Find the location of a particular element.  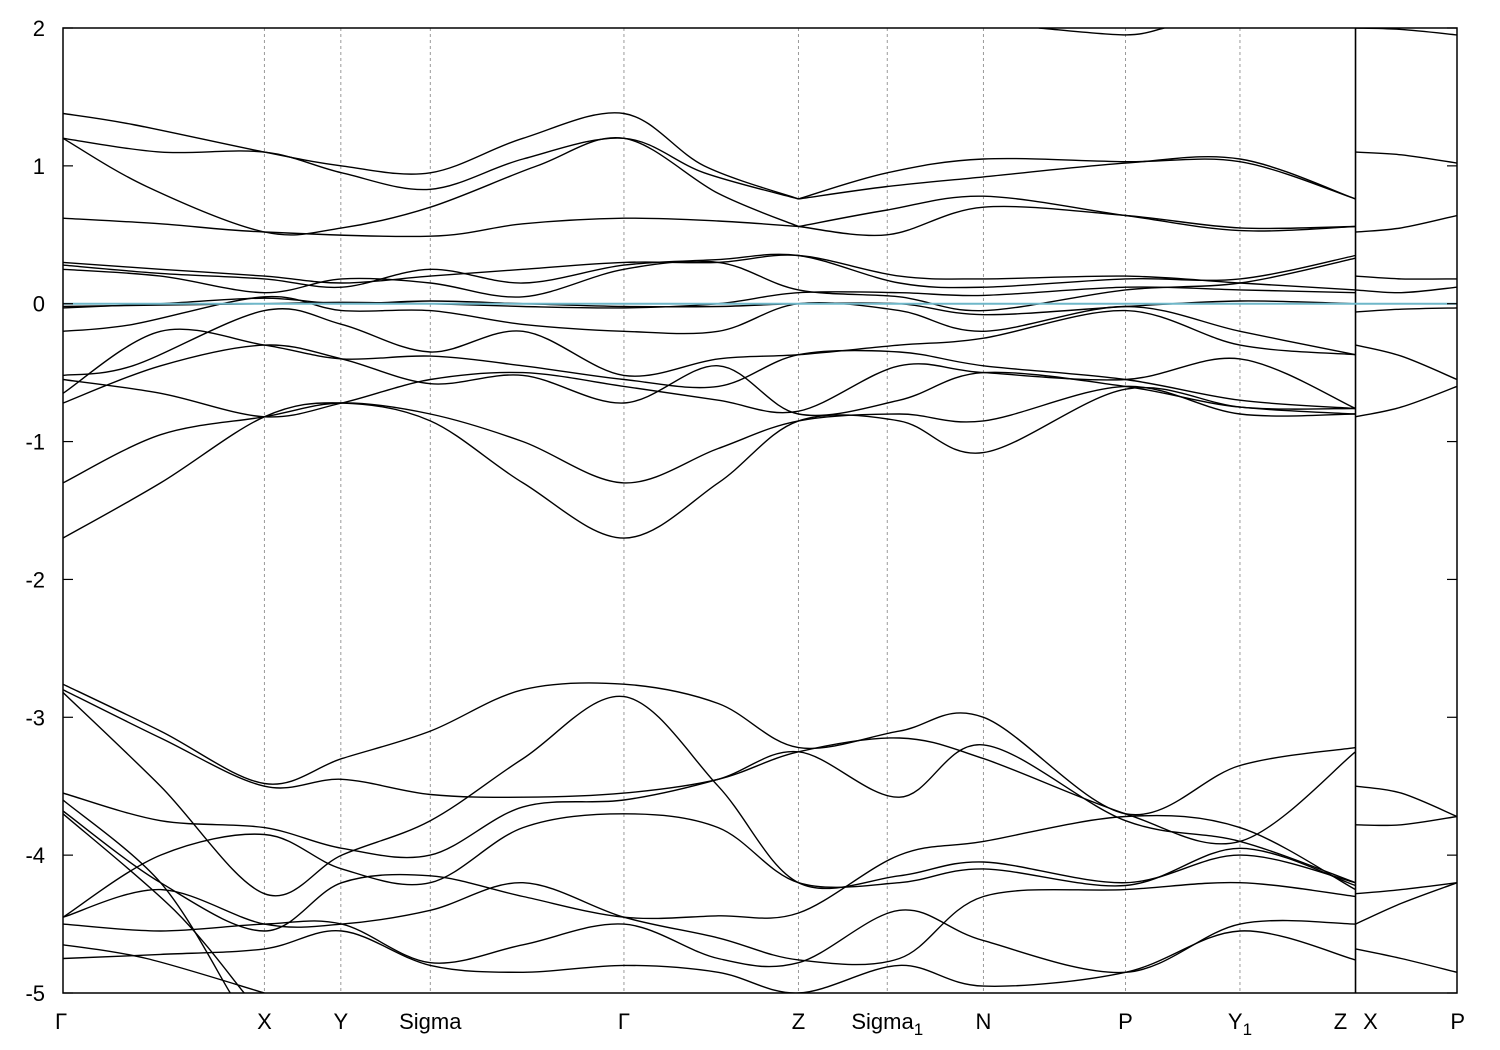

y-tick-label: -4 is located at coordinates (35, 855).